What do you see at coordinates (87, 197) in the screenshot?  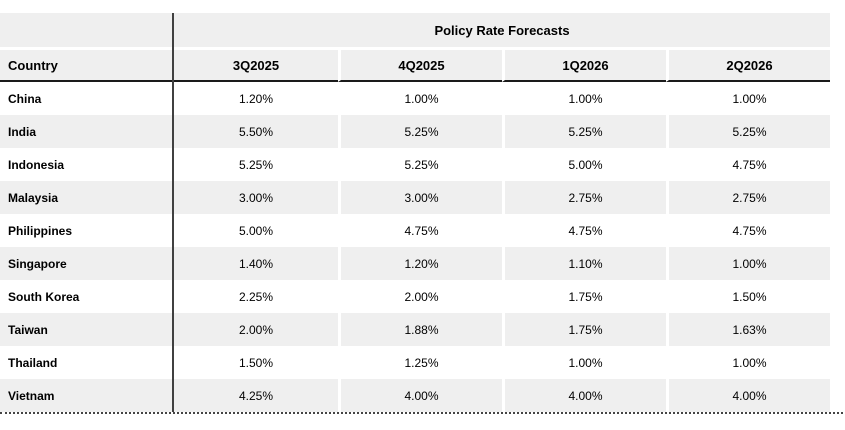 I see `country-name: Malaysia` at bounding box center [87, 197].